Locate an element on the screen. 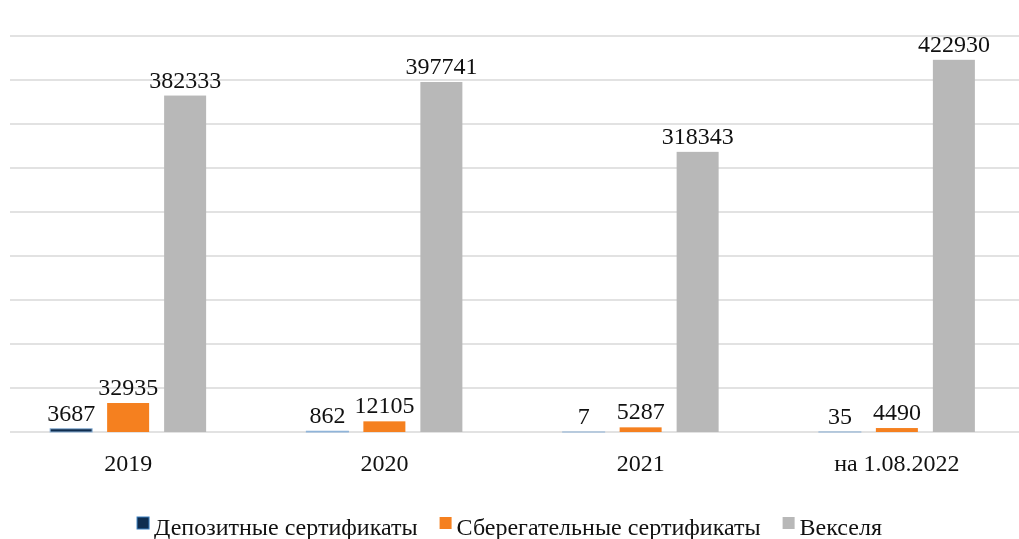  data-label: 12105 is located at coordinates (384, 405).